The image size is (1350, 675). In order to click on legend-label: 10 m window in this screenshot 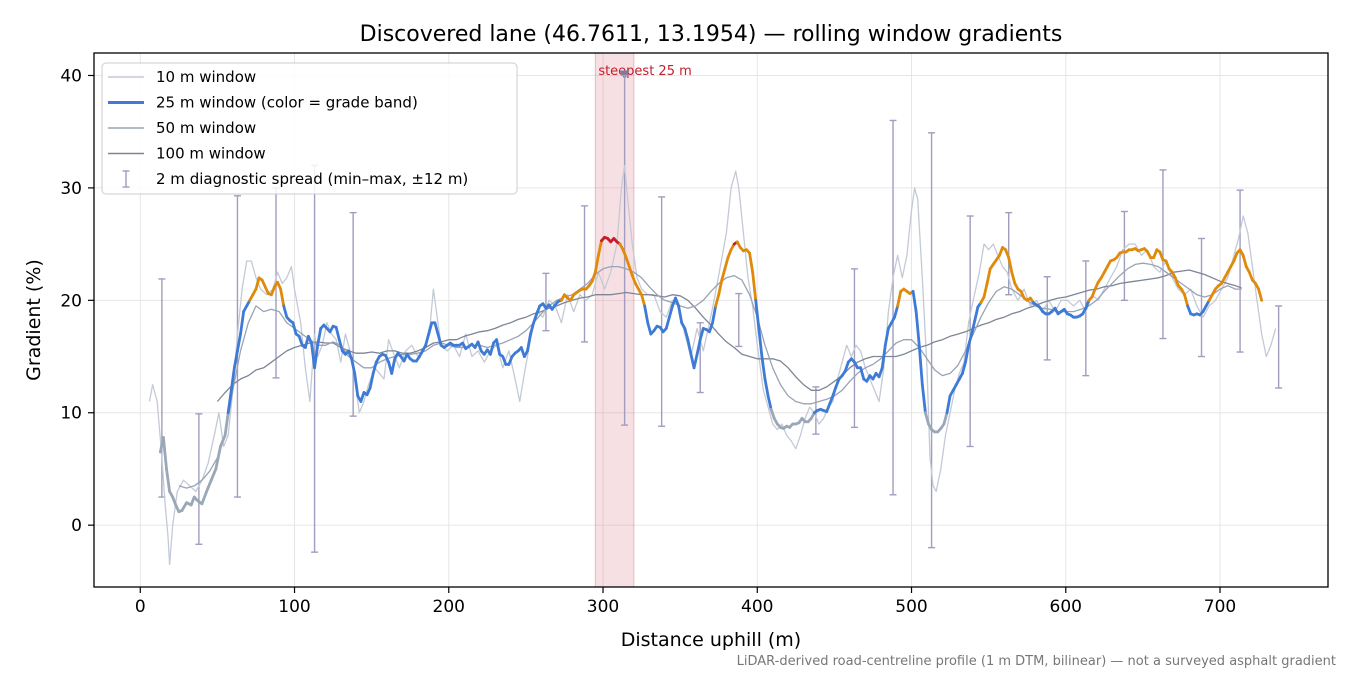, I will do `click(206, 77)`.